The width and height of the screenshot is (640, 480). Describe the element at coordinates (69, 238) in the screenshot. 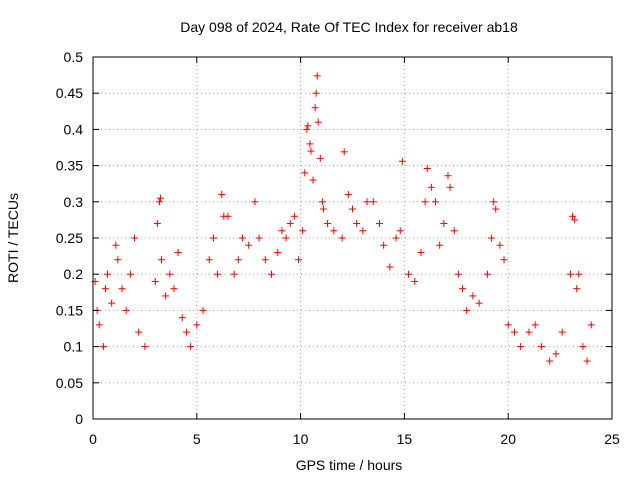

I see `y-tick-label: 0.25` at that location.